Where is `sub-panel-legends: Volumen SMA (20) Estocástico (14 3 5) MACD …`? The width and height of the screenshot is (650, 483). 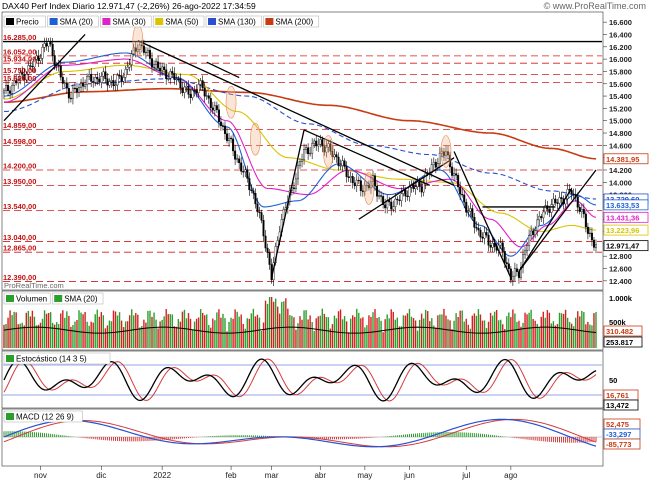 sub-panel-legends: Volumen SMA (20) Estocástico (14 3 5) MACD … is located at coordinates (57, 352).